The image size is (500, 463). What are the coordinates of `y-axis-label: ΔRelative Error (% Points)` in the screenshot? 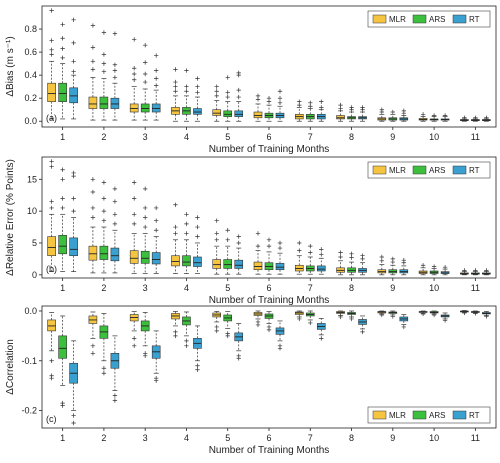 It's located at (10, 217).